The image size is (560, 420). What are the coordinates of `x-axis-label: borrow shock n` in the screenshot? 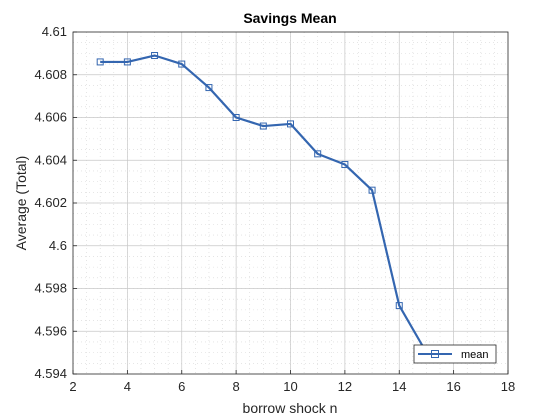 It's located at (290, 408).